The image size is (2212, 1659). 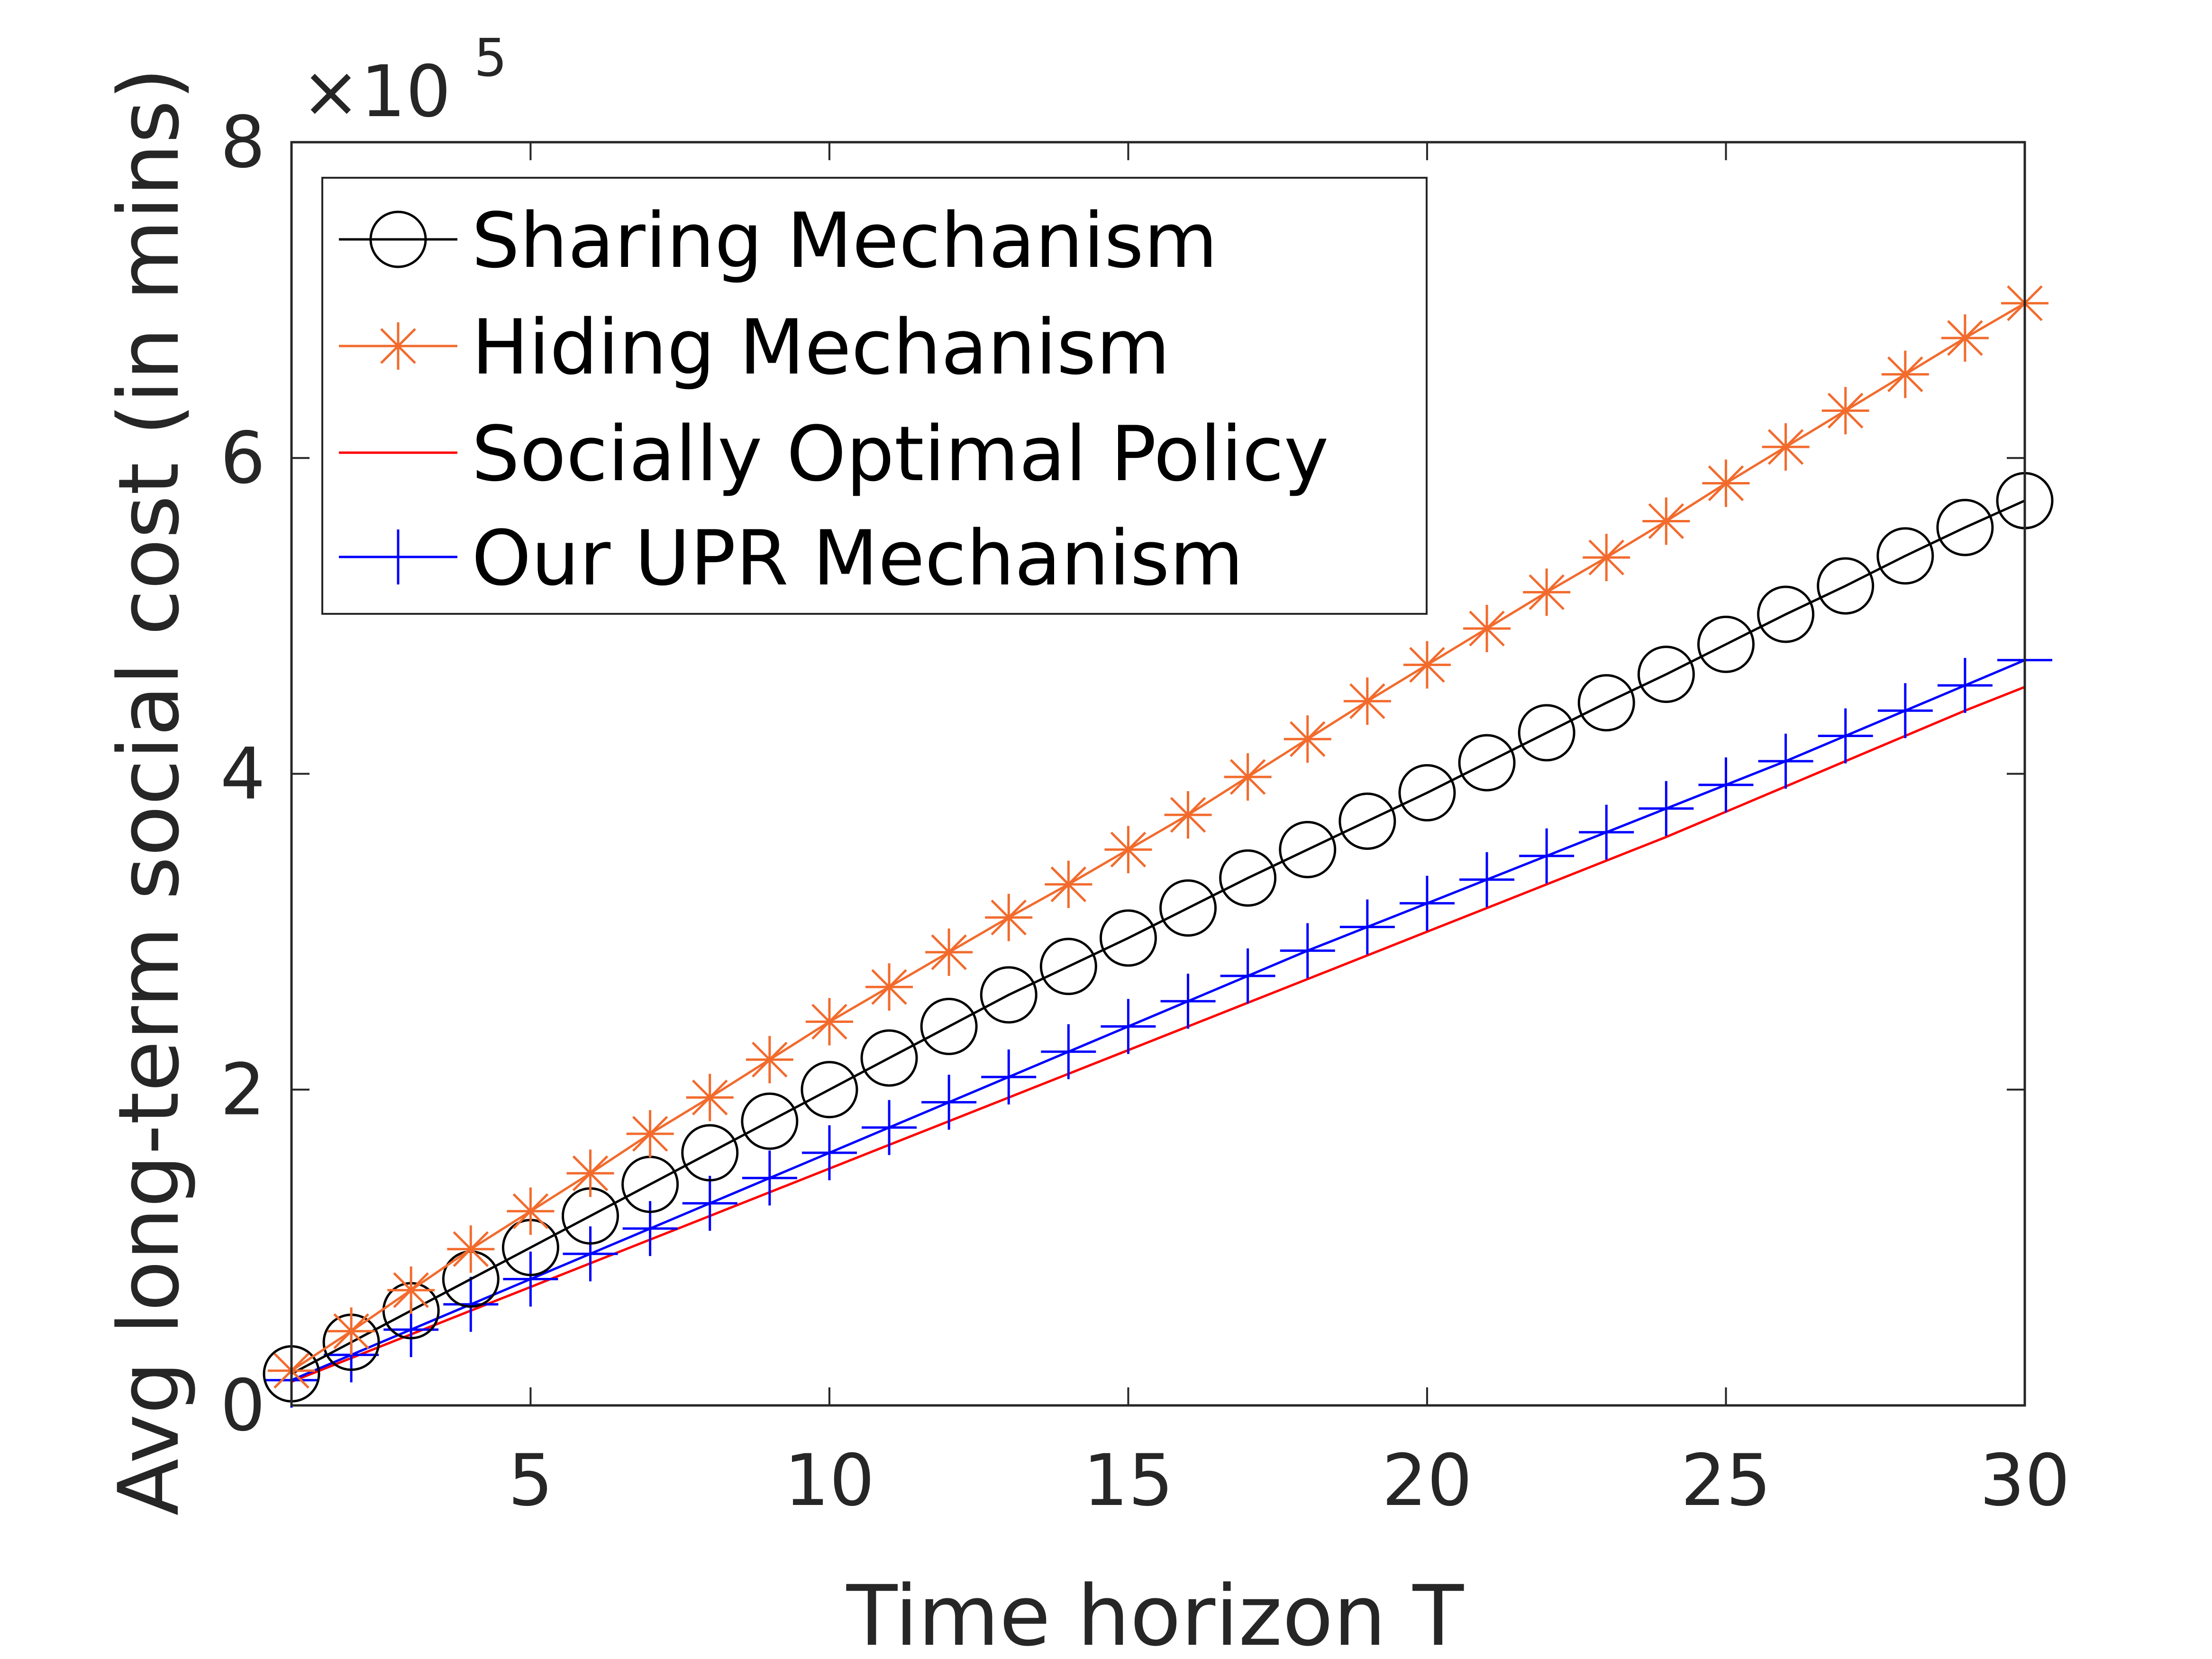 I want to click on legend-entry: Socially Optimal Policy, so click(x=834, y=454).